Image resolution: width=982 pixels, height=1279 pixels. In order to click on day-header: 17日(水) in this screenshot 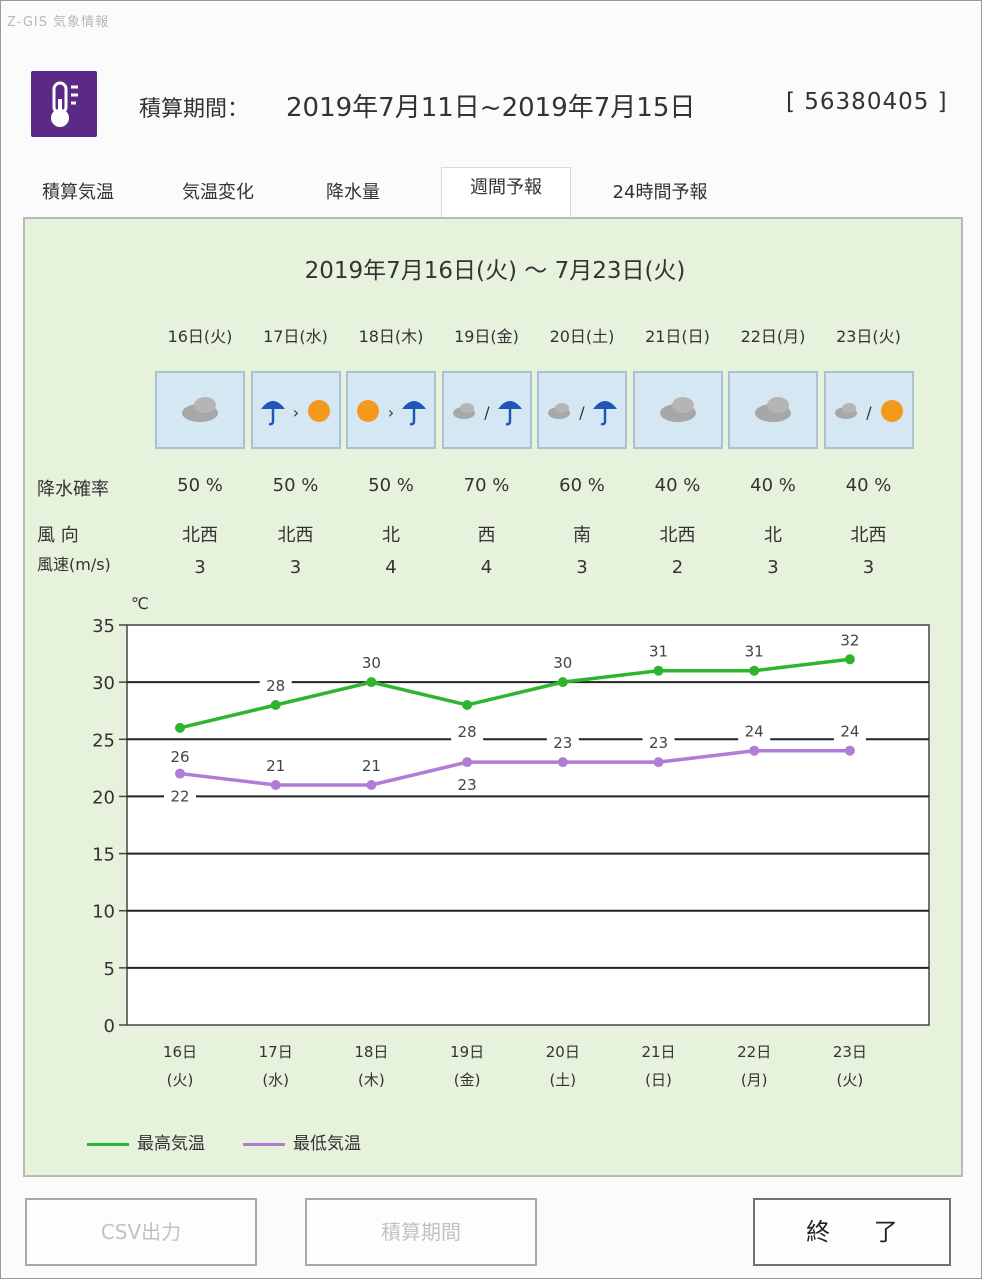, I will do `click(295, 336)`.